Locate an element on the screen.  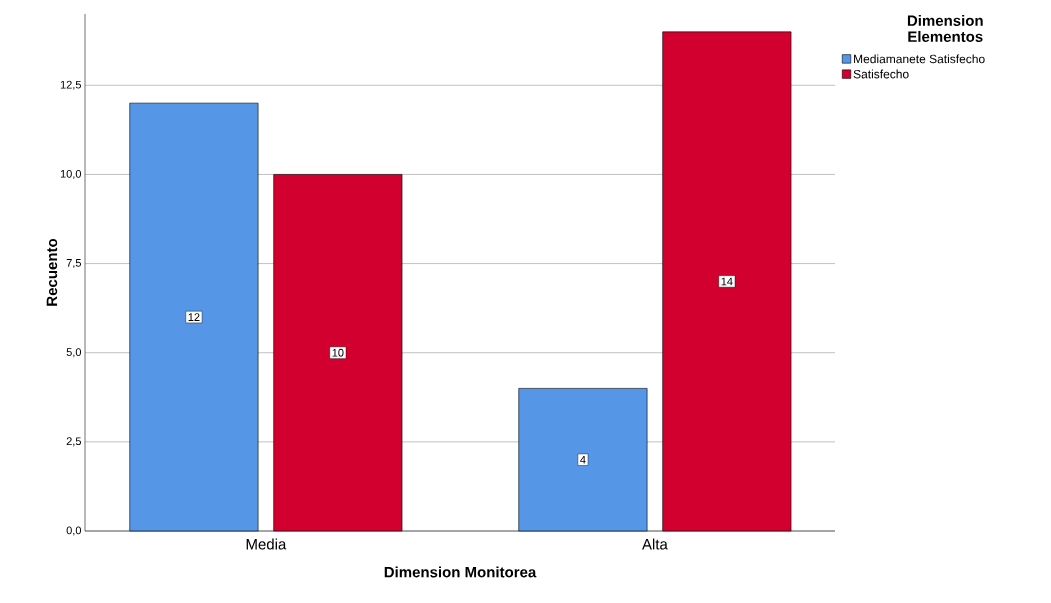
legend-label: Mediamanete Satisfecho is located at coordinates (919, 59).